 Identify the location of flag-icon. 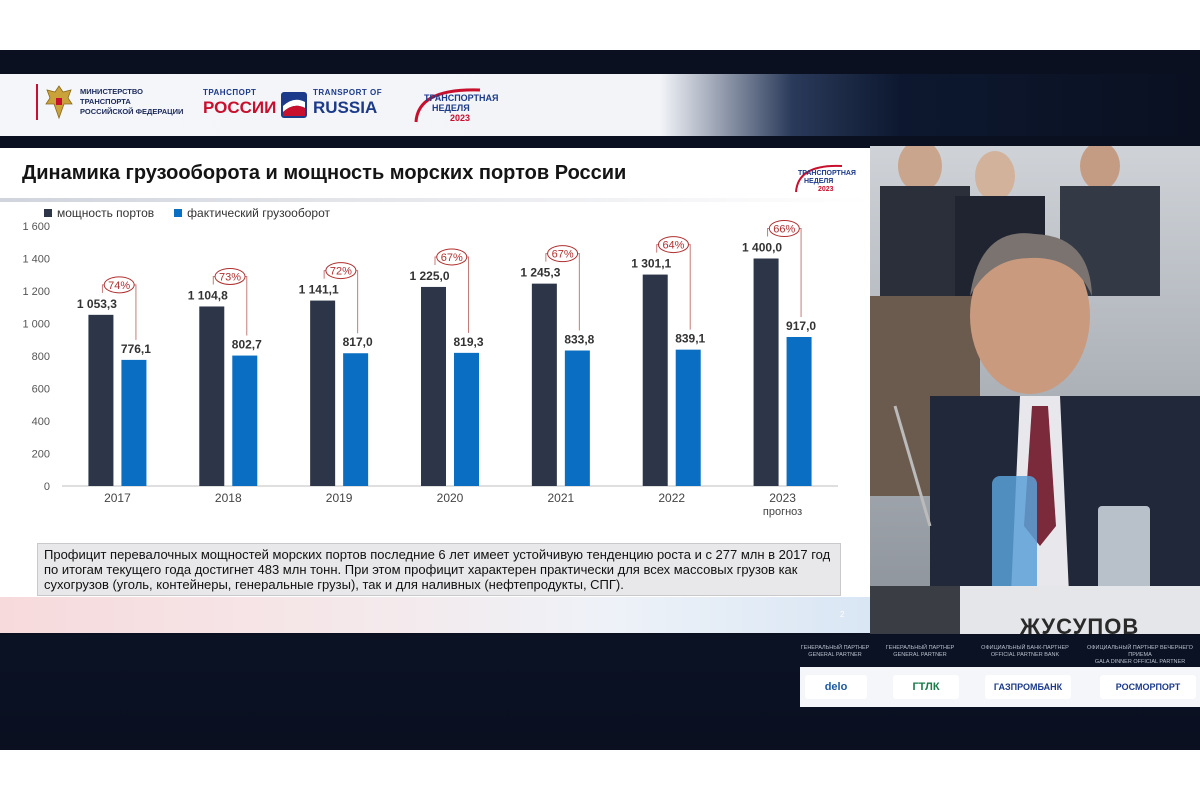
(294, 105).